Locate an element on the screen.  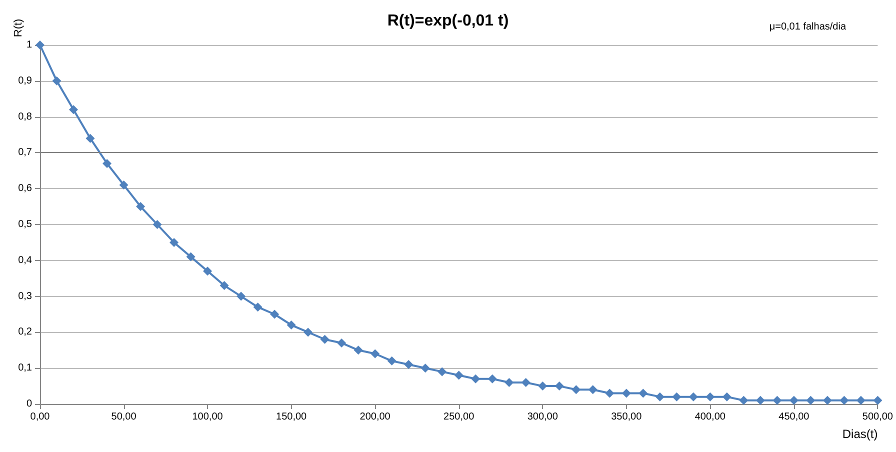
x-tick-label: 250,00 is located at coordinates (459, 417).